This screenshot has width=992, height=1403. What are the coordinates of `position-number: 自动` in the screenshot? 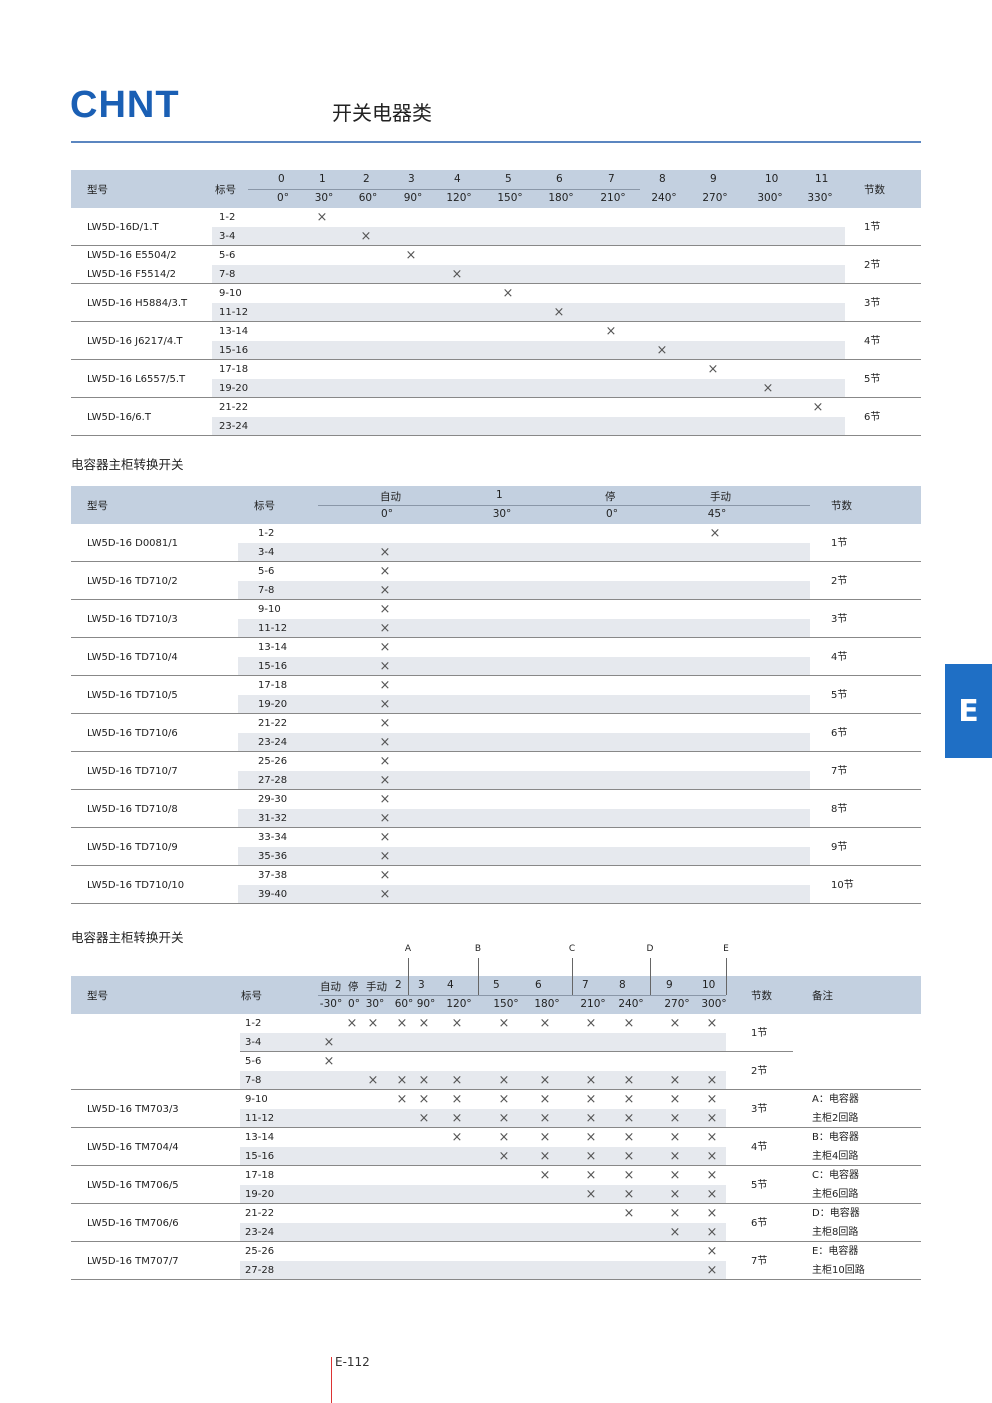 It's located at (390, 497).